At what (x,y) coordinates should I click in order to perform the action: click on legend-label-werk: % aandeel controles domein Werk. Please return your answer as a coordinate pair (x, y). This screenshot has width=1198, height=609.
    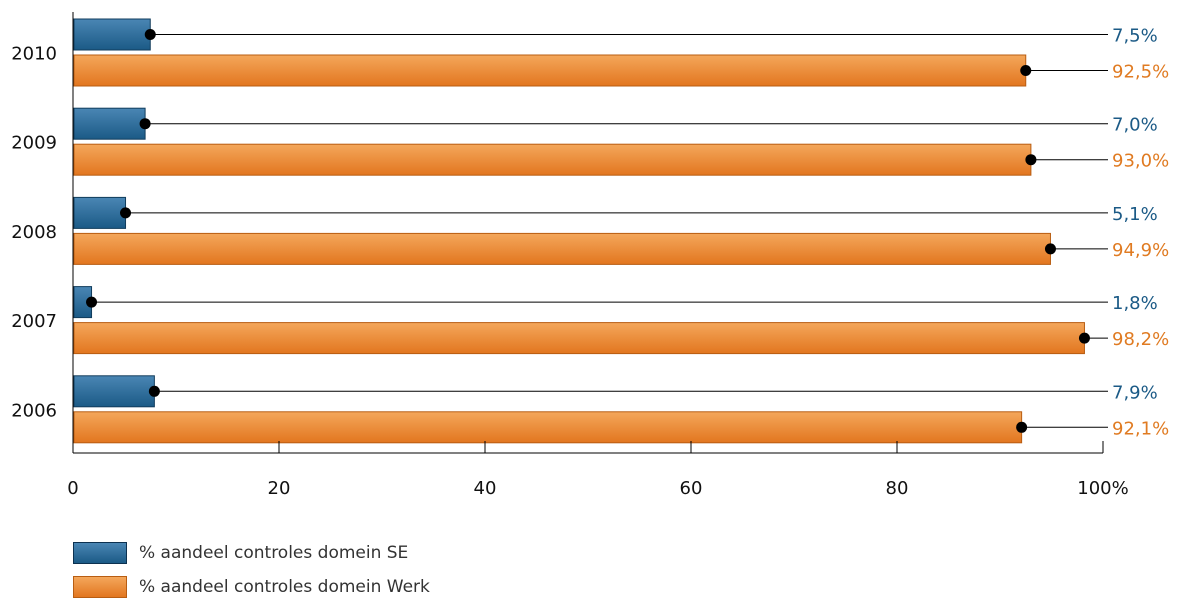
    Looking at the image, I should click on (284, 587).